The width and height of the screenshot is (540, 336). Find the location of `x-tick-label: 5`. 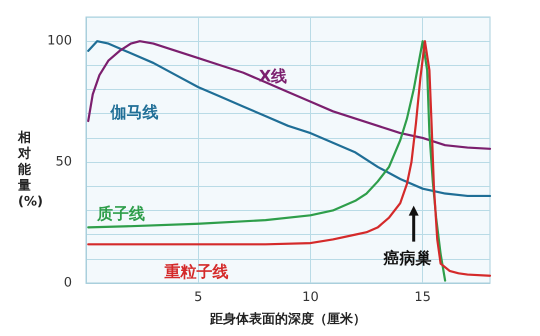

x-tick-label: 5 is located at coordinates (198, 297).